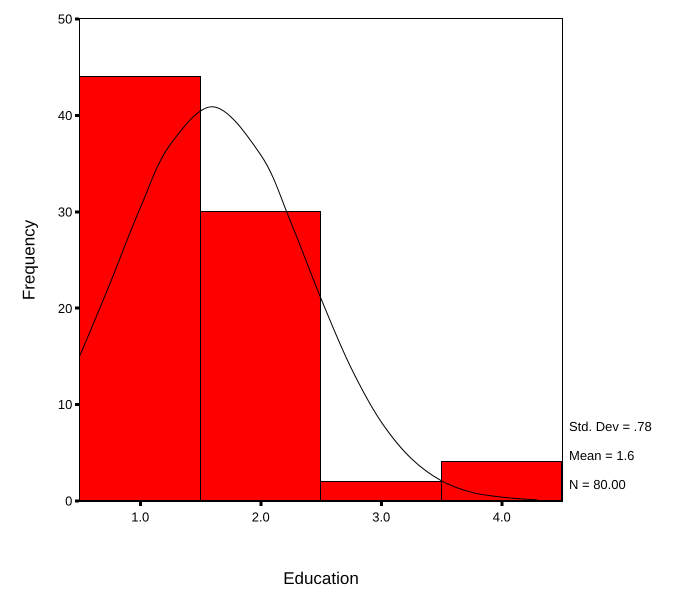 Image resolution: width=681 pixels, height=596 pixels. What do you see at coordinates (65, 404) in the screenshot?
I see `y-tick-label: 10` at bounding box center [65, 404].